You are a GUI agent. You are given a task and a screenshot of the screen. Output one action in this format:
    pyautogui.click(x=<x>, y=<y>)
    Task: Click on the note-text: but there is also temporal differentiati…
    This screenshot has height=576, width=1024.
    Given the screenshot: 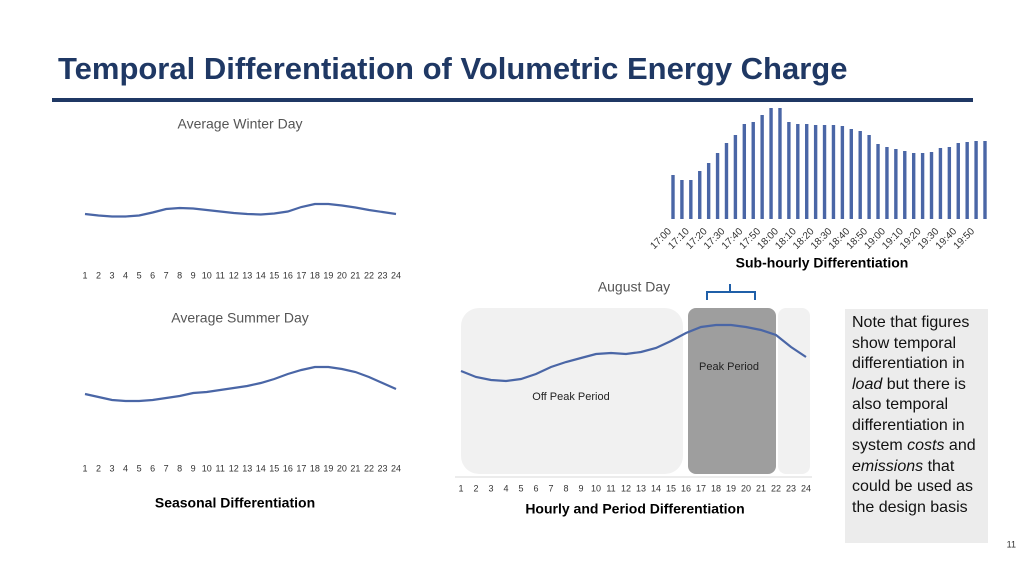 What is the action you would take?
    pyautogui.click(x=909, y=415)
    